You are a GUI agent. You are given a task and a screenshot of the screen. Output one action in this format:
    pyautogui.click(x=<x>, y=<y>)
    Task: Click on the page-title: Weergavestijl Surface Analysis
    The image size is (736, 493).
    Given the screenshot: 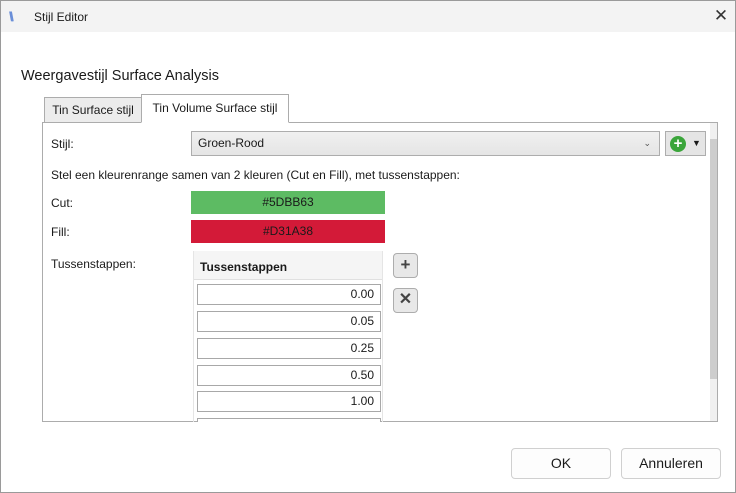 What is the action you would take?
    pyautogui.click(x=120, y=76)
    